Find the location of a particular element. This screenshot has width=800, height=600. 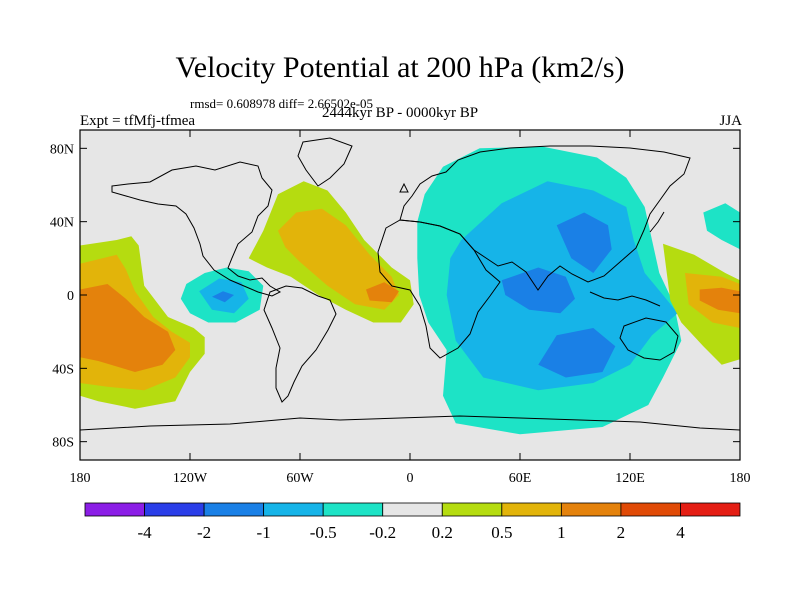

colorbar-label: -2 is located at coordinates (204, 532).